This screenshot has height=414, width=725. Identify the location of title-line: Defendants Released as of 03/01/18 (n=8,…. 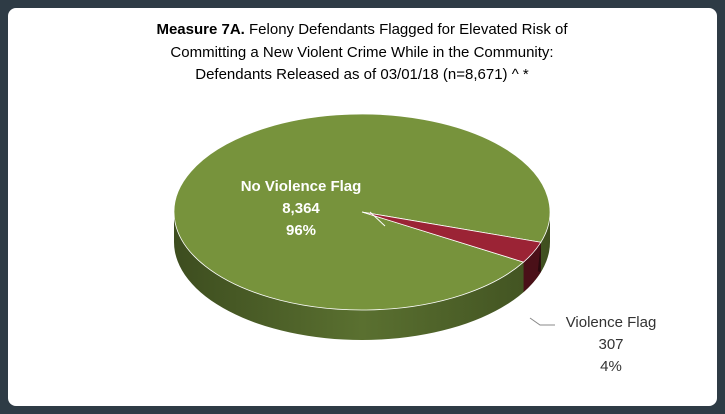
(362, 74).